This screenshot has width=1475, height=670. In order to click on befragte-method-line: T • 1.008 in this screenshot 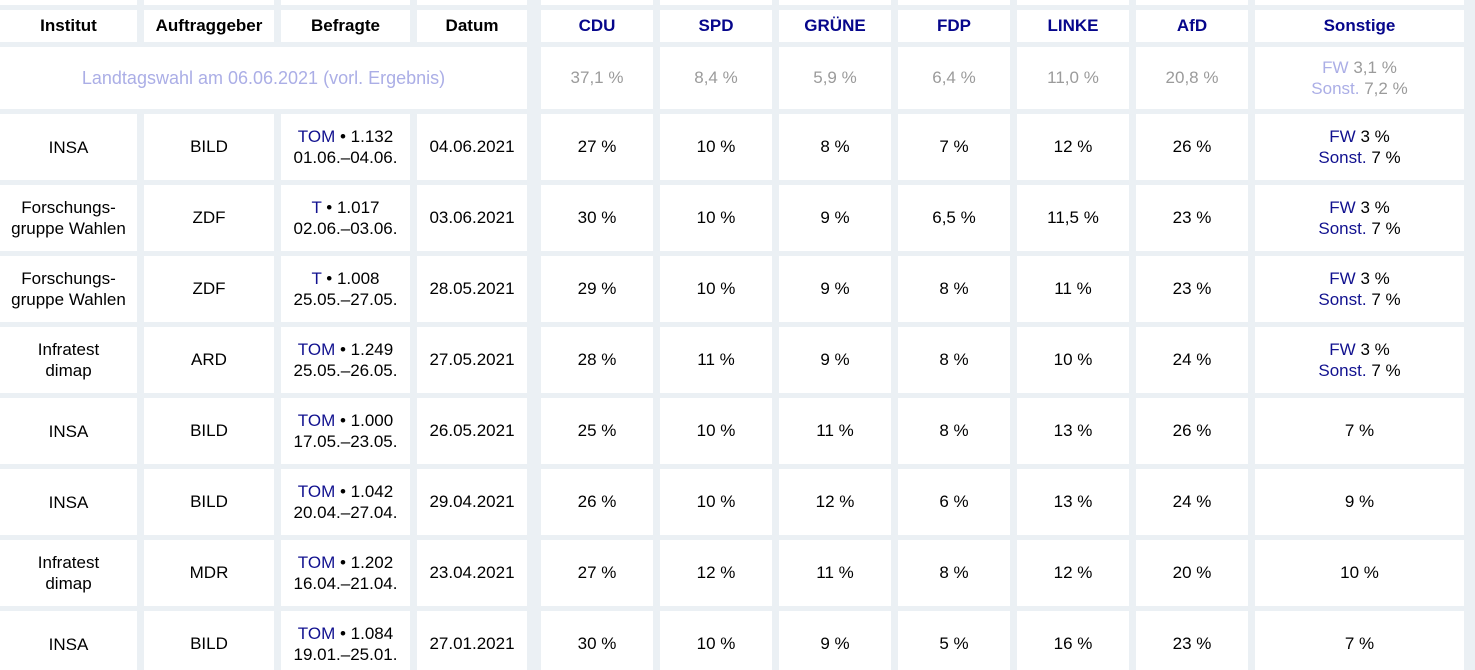, I will do `click(345, 278)`.